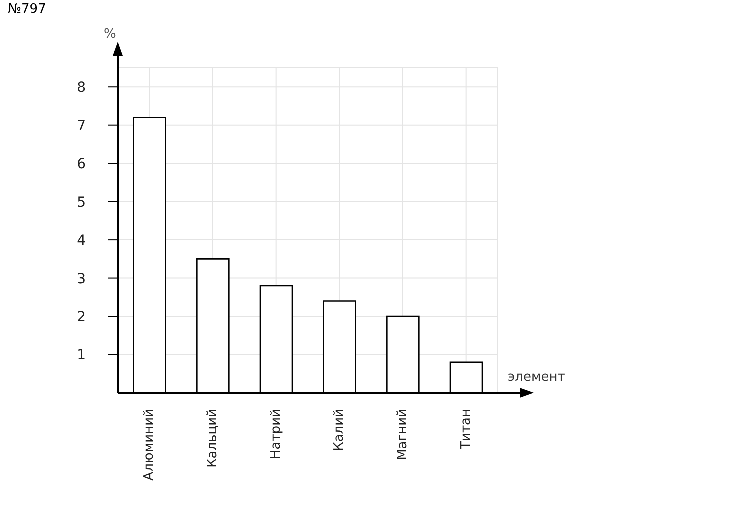 Image resolution: width=740 pixels, height=512 pixels. Describe the element at coordinates (27, 9) in the screenshot. I see `chart-title: №797` at that location.